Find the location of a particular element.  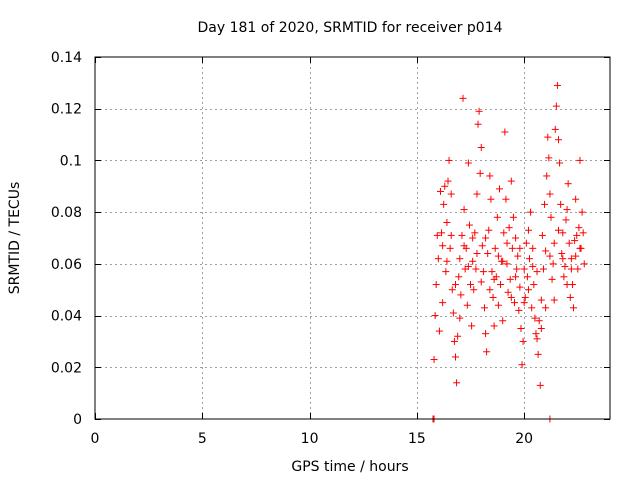

x-tick-label: 0 is located at coordinates (95, 439).